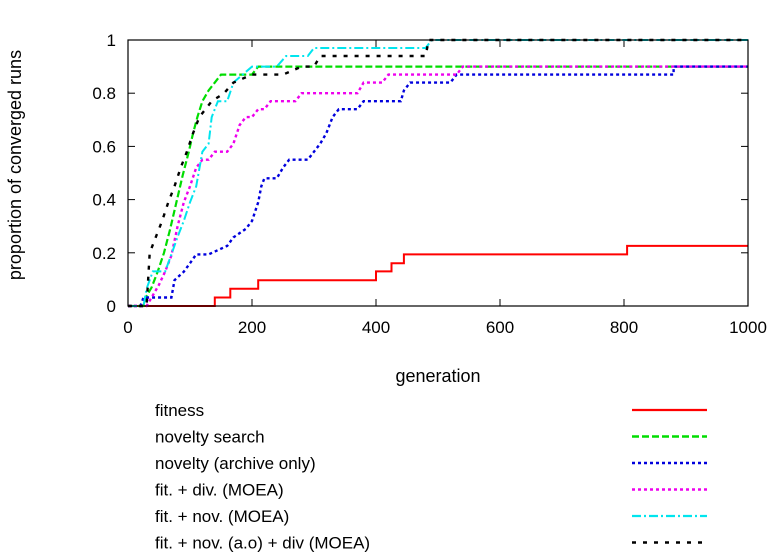  Describe the element at coordinates (235, 463) in the screenshot. I see `legend-label: novelty (archive only)` at that location.